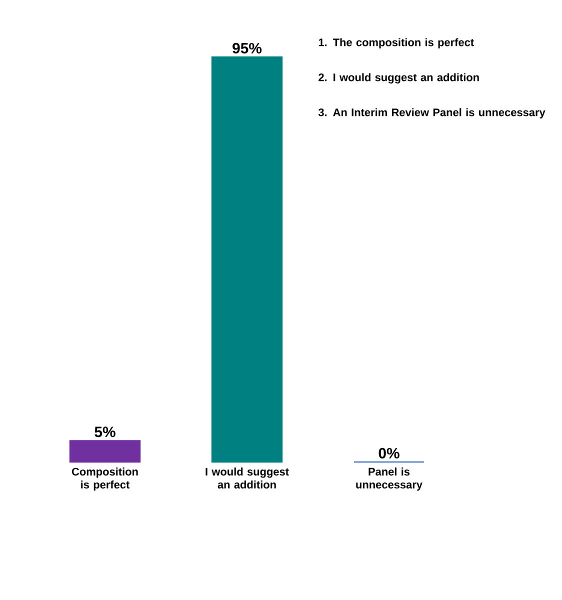 The width and height of the screenshot is (562, 600). Describe the element at coordinates (105, 432) in the screenshot. I see `data-label: 5%` at that location.